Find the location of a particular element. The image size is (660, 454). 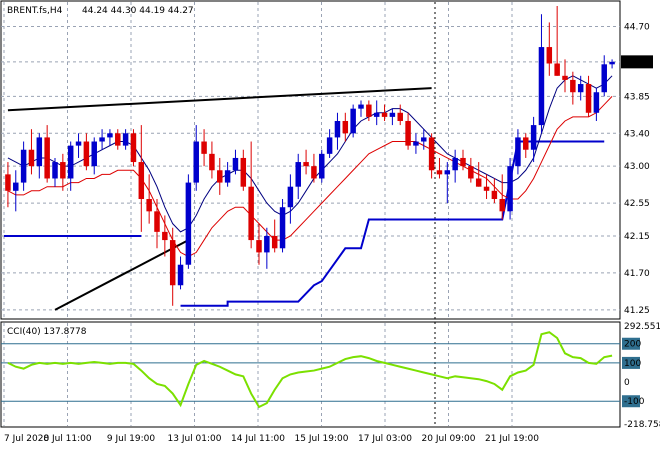

time-tick-label: 9 Jul 19:00 is located at coordinates (131, 439).